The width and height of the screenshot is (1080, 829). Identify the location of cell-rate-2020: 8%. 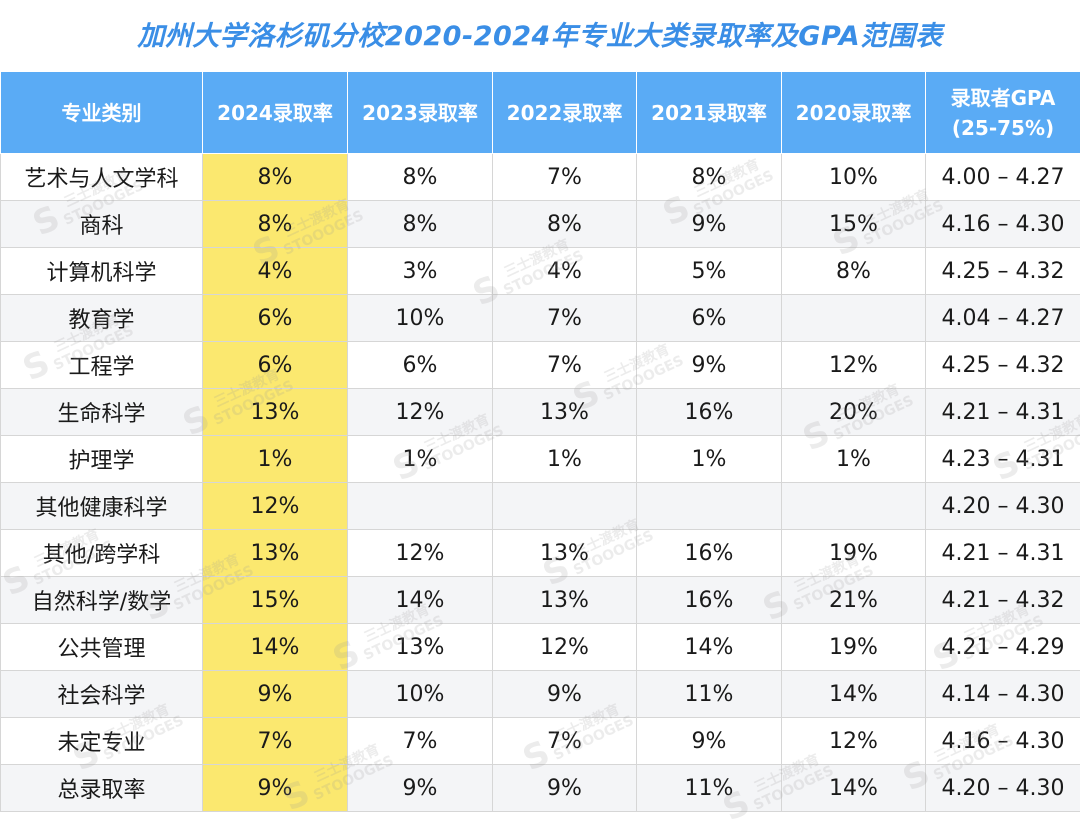
(854, 271).